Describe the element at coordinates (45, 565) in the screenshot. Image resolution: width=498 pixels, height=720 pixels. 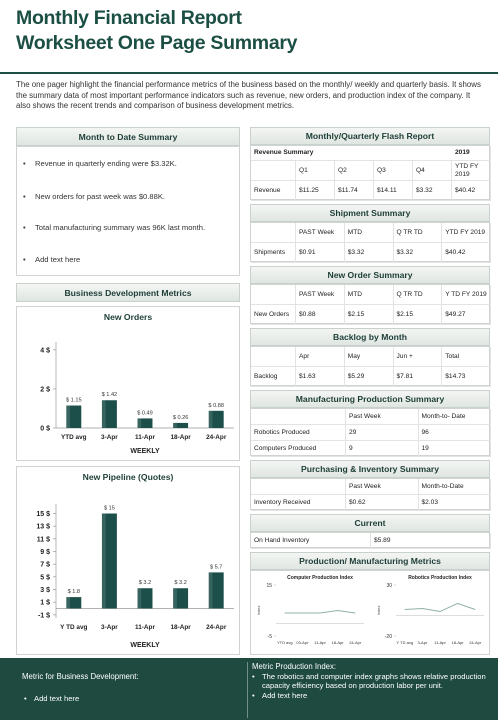
I see `y-tick-label: 7 $` at that location.